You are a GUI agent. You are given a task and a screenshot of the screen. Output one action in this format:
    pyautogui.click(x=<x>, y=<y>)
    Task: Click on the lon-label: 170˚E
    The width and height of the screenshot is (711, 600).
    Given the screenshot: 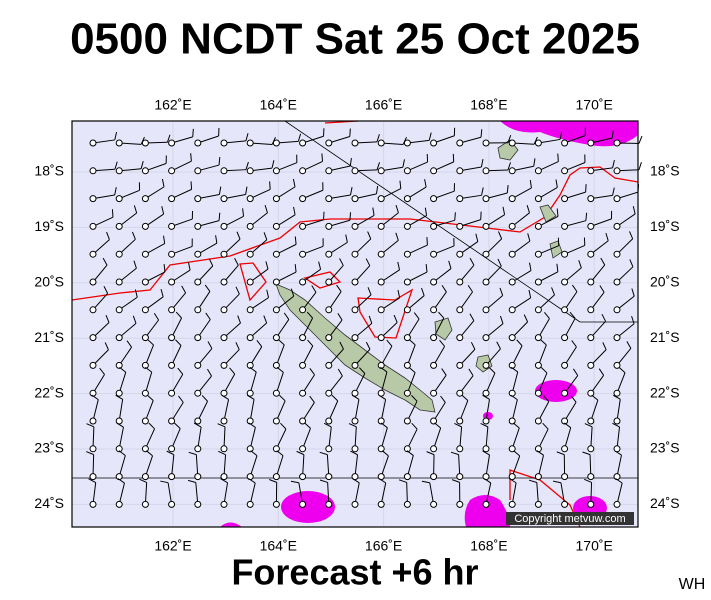 What is the action you would take?
    pyautogui.click(x=594, y=105)
    